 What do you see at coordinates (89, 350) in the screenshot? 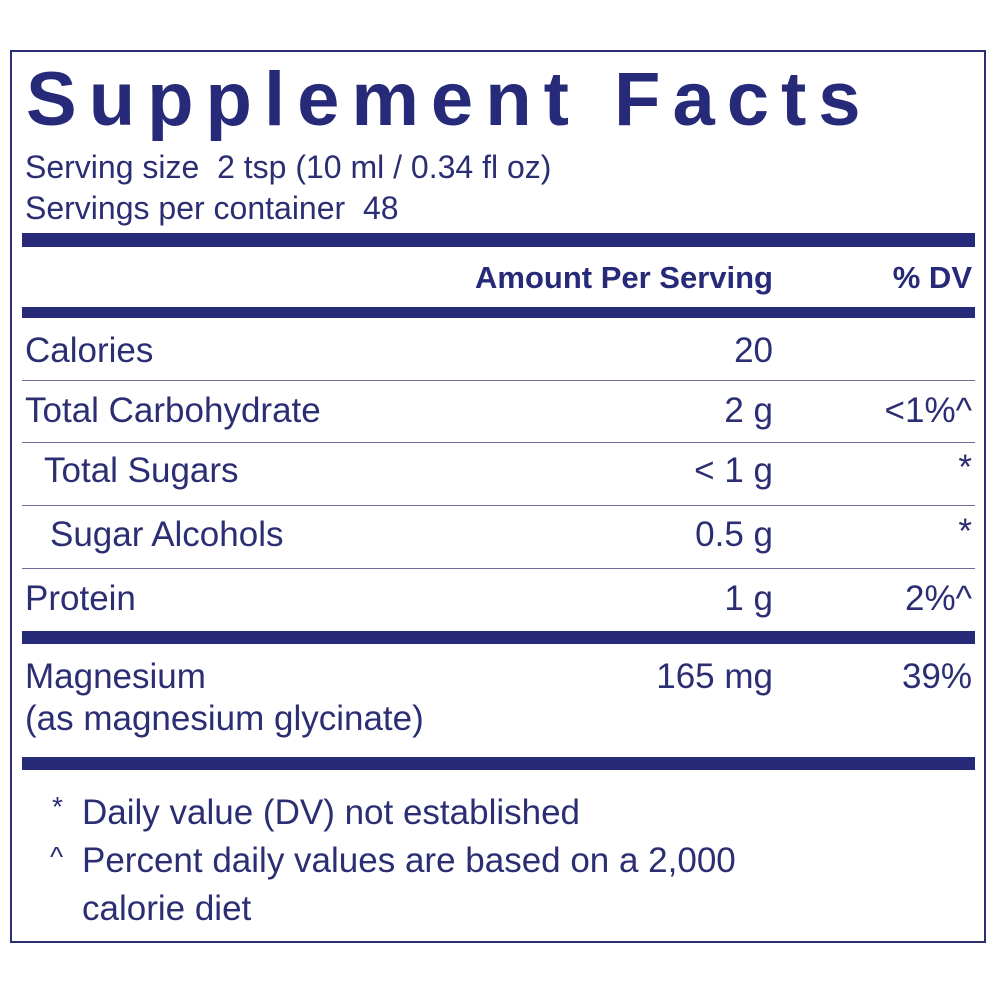
I see `nutrient-name: Calories` at bounding box center [89, 350].